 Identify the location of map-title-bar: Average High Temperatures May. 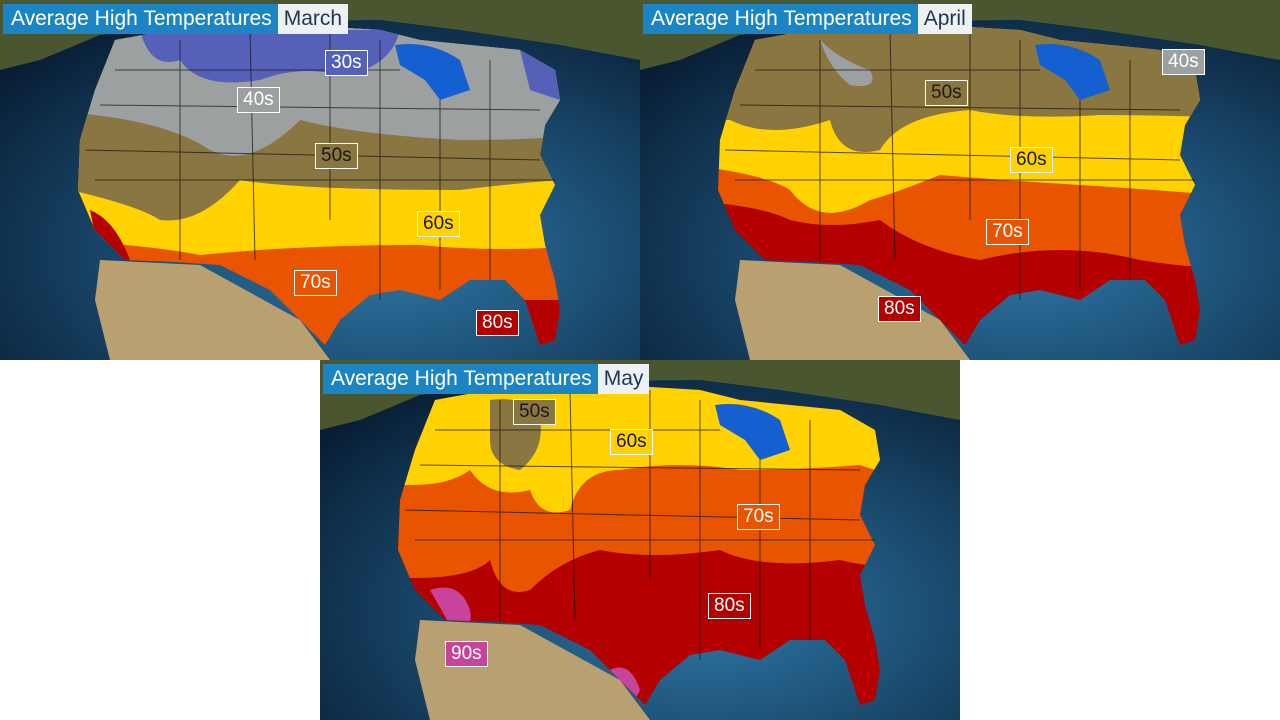
(486, 379).